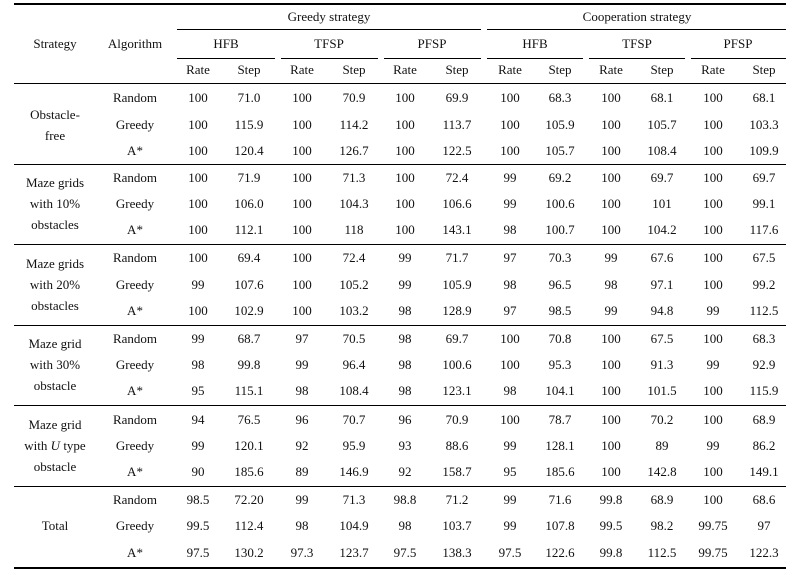 The width and height of the screenshot is (795, 572). What do you see at coordinates (354, 525) in the screenshot?
I see `step-cell: 104.9` at bounding box center [354, 525].